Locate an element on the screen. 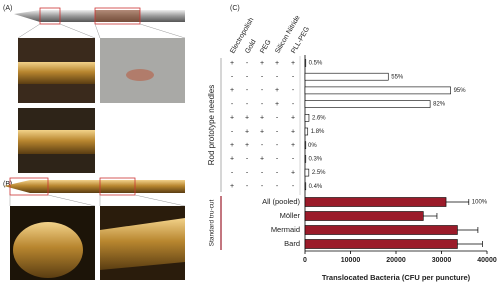 The width and height of the screenshot is (500, 286). percent-label: 2.6% is located at coordinates (319, 118).